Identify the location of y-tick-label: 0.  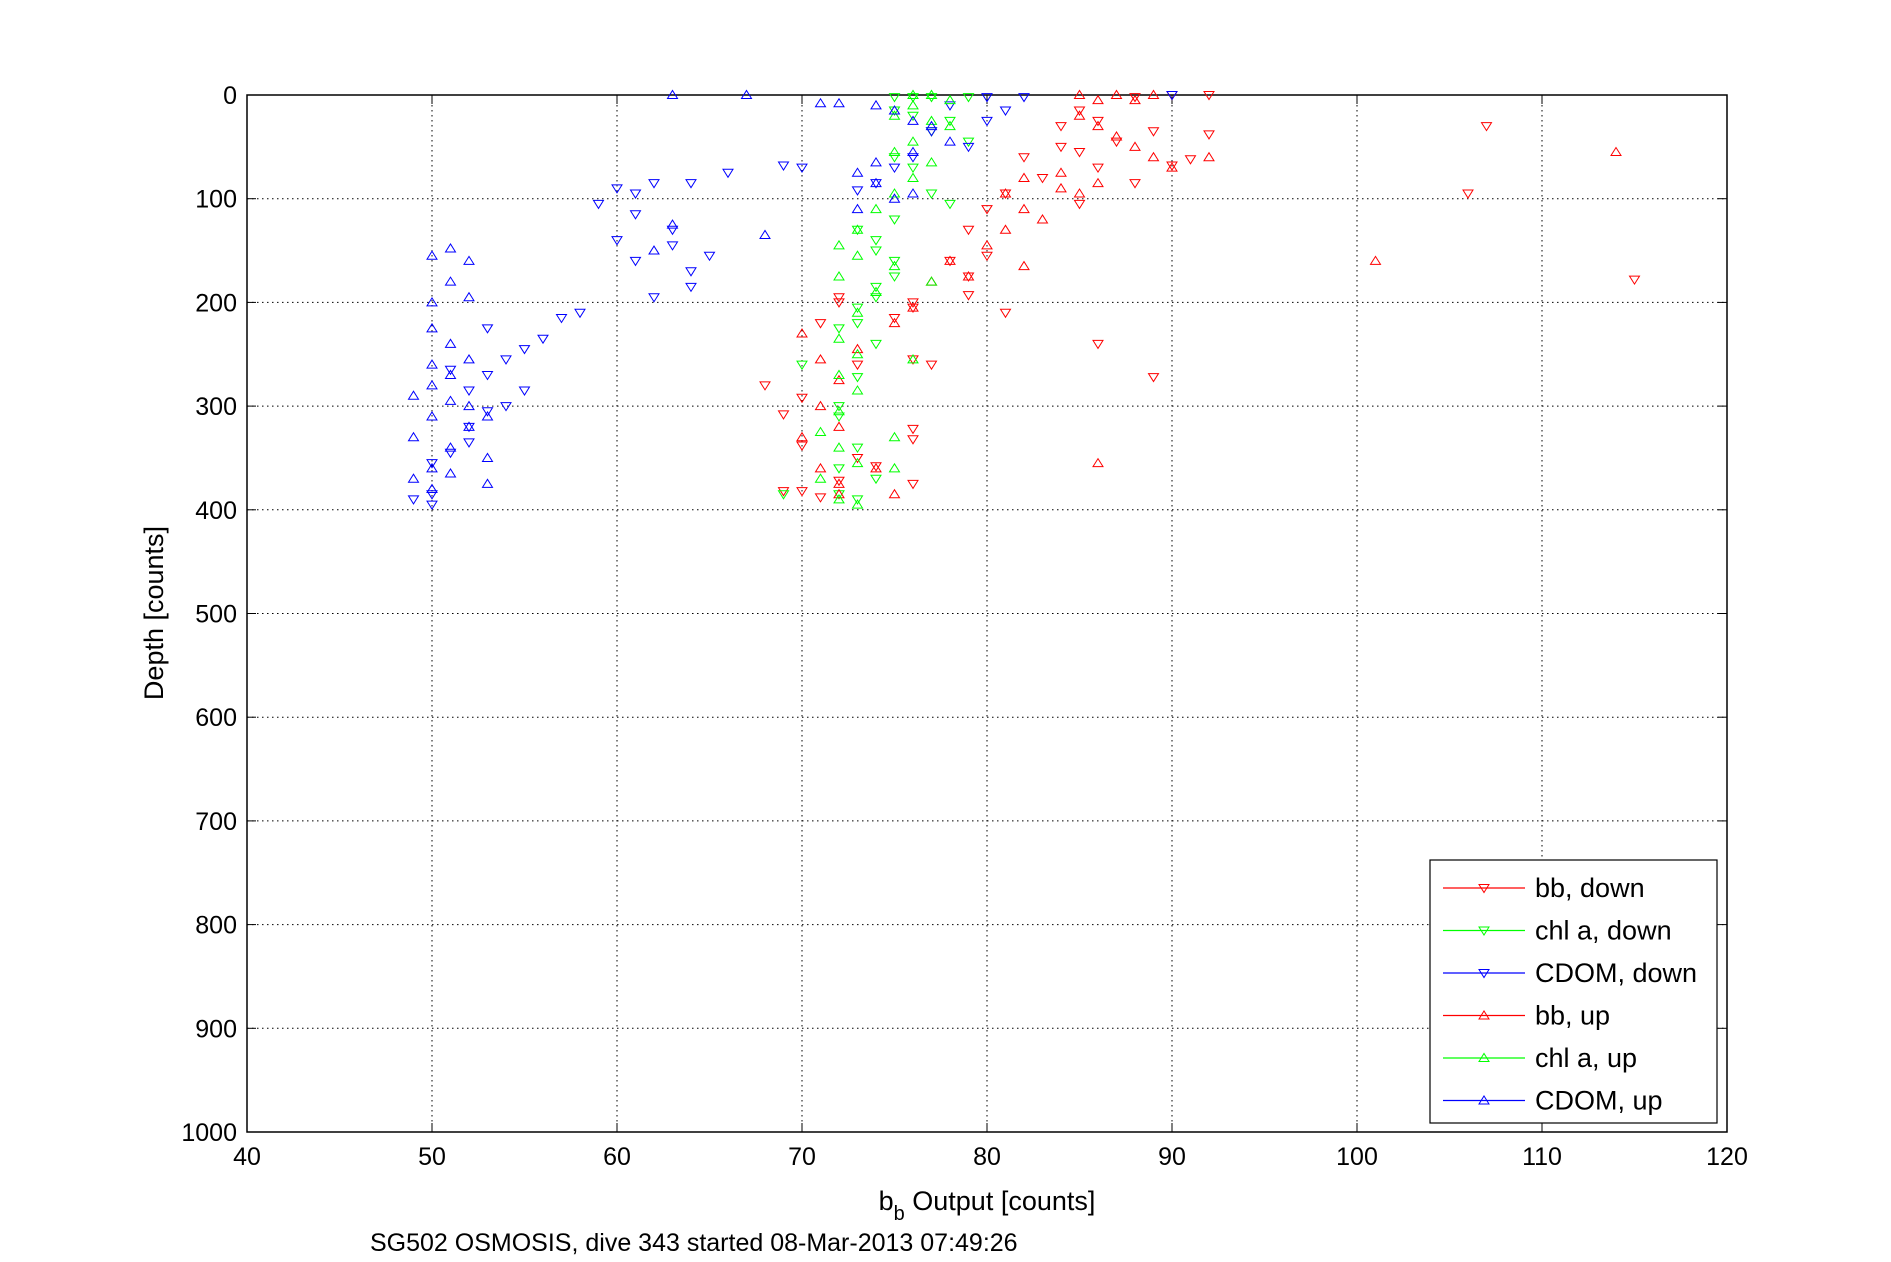
(230, 96).